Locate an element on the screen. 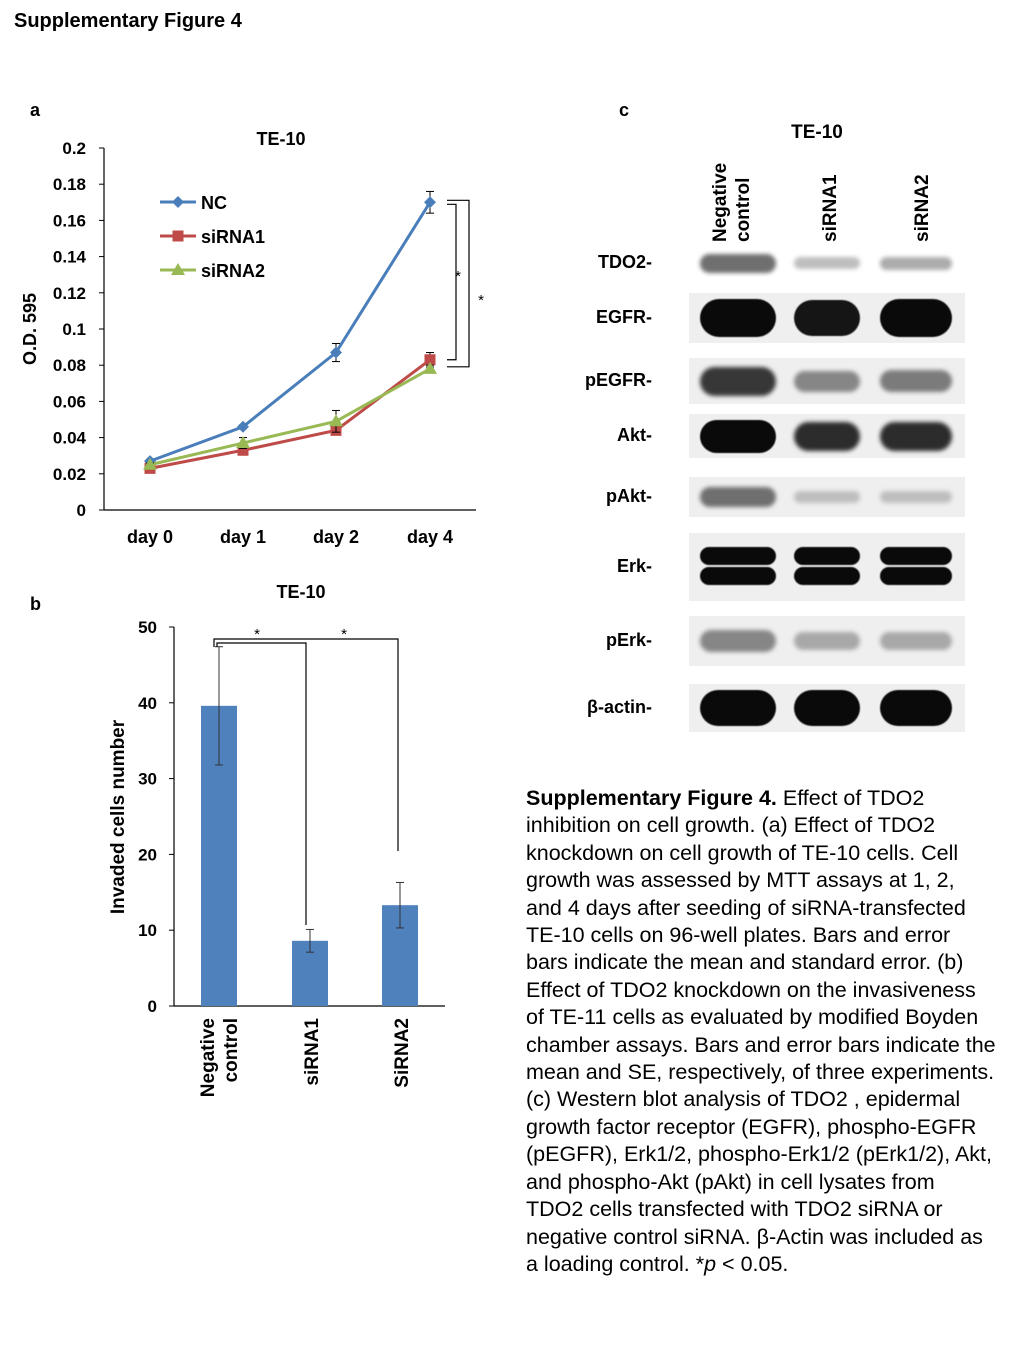  panel-label-b: b is located at coordinates (35, 604).